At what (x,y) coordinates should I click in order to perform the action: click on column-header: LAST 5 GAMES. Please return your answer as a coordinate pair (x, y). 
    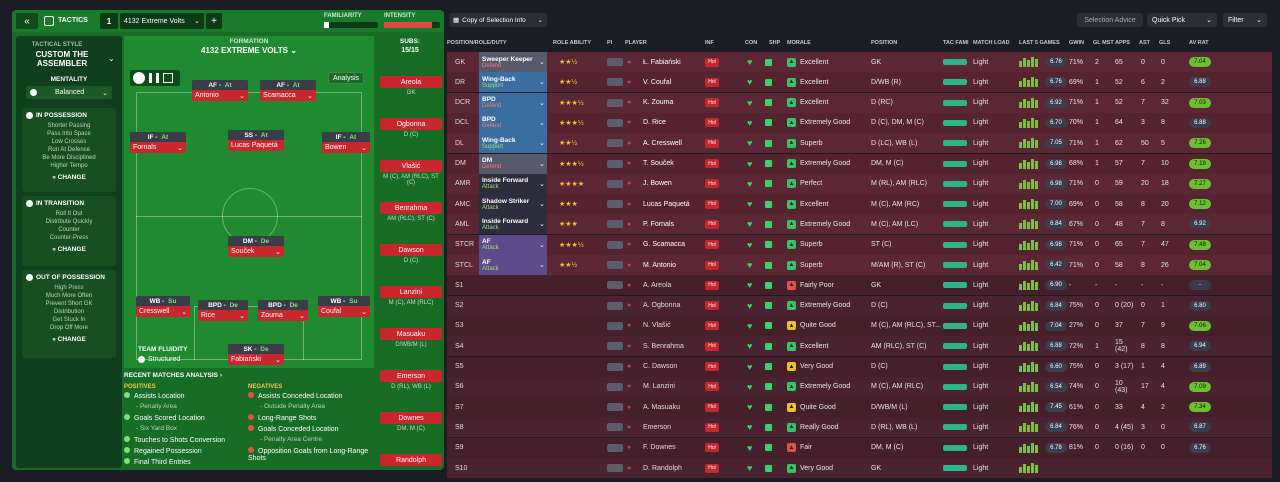
    Looking at the image, I should click on (1039, 43).